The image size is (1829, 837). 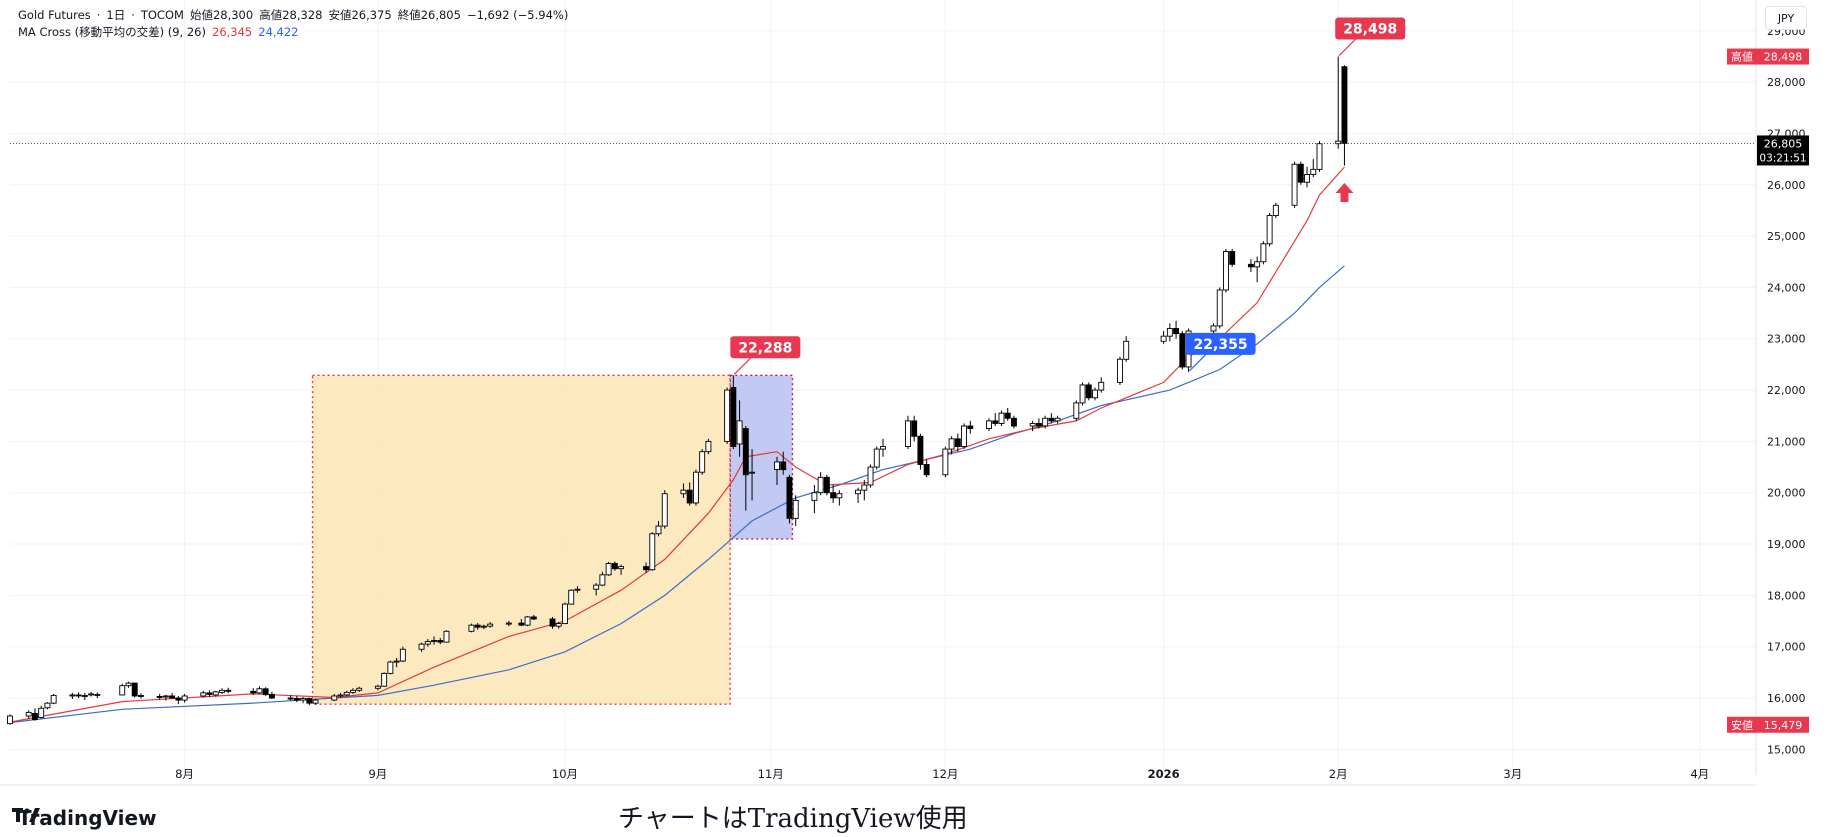 I want to click on price-tick-label: 23,000, so click(x=1786, y=339).